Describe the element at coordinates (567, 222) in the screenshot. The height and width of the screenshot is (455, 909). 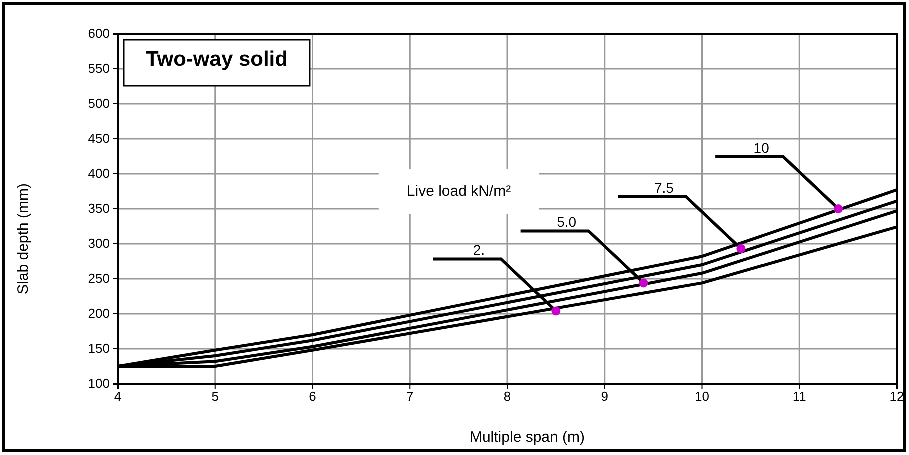
I see `annotation: 5.0` at that location.